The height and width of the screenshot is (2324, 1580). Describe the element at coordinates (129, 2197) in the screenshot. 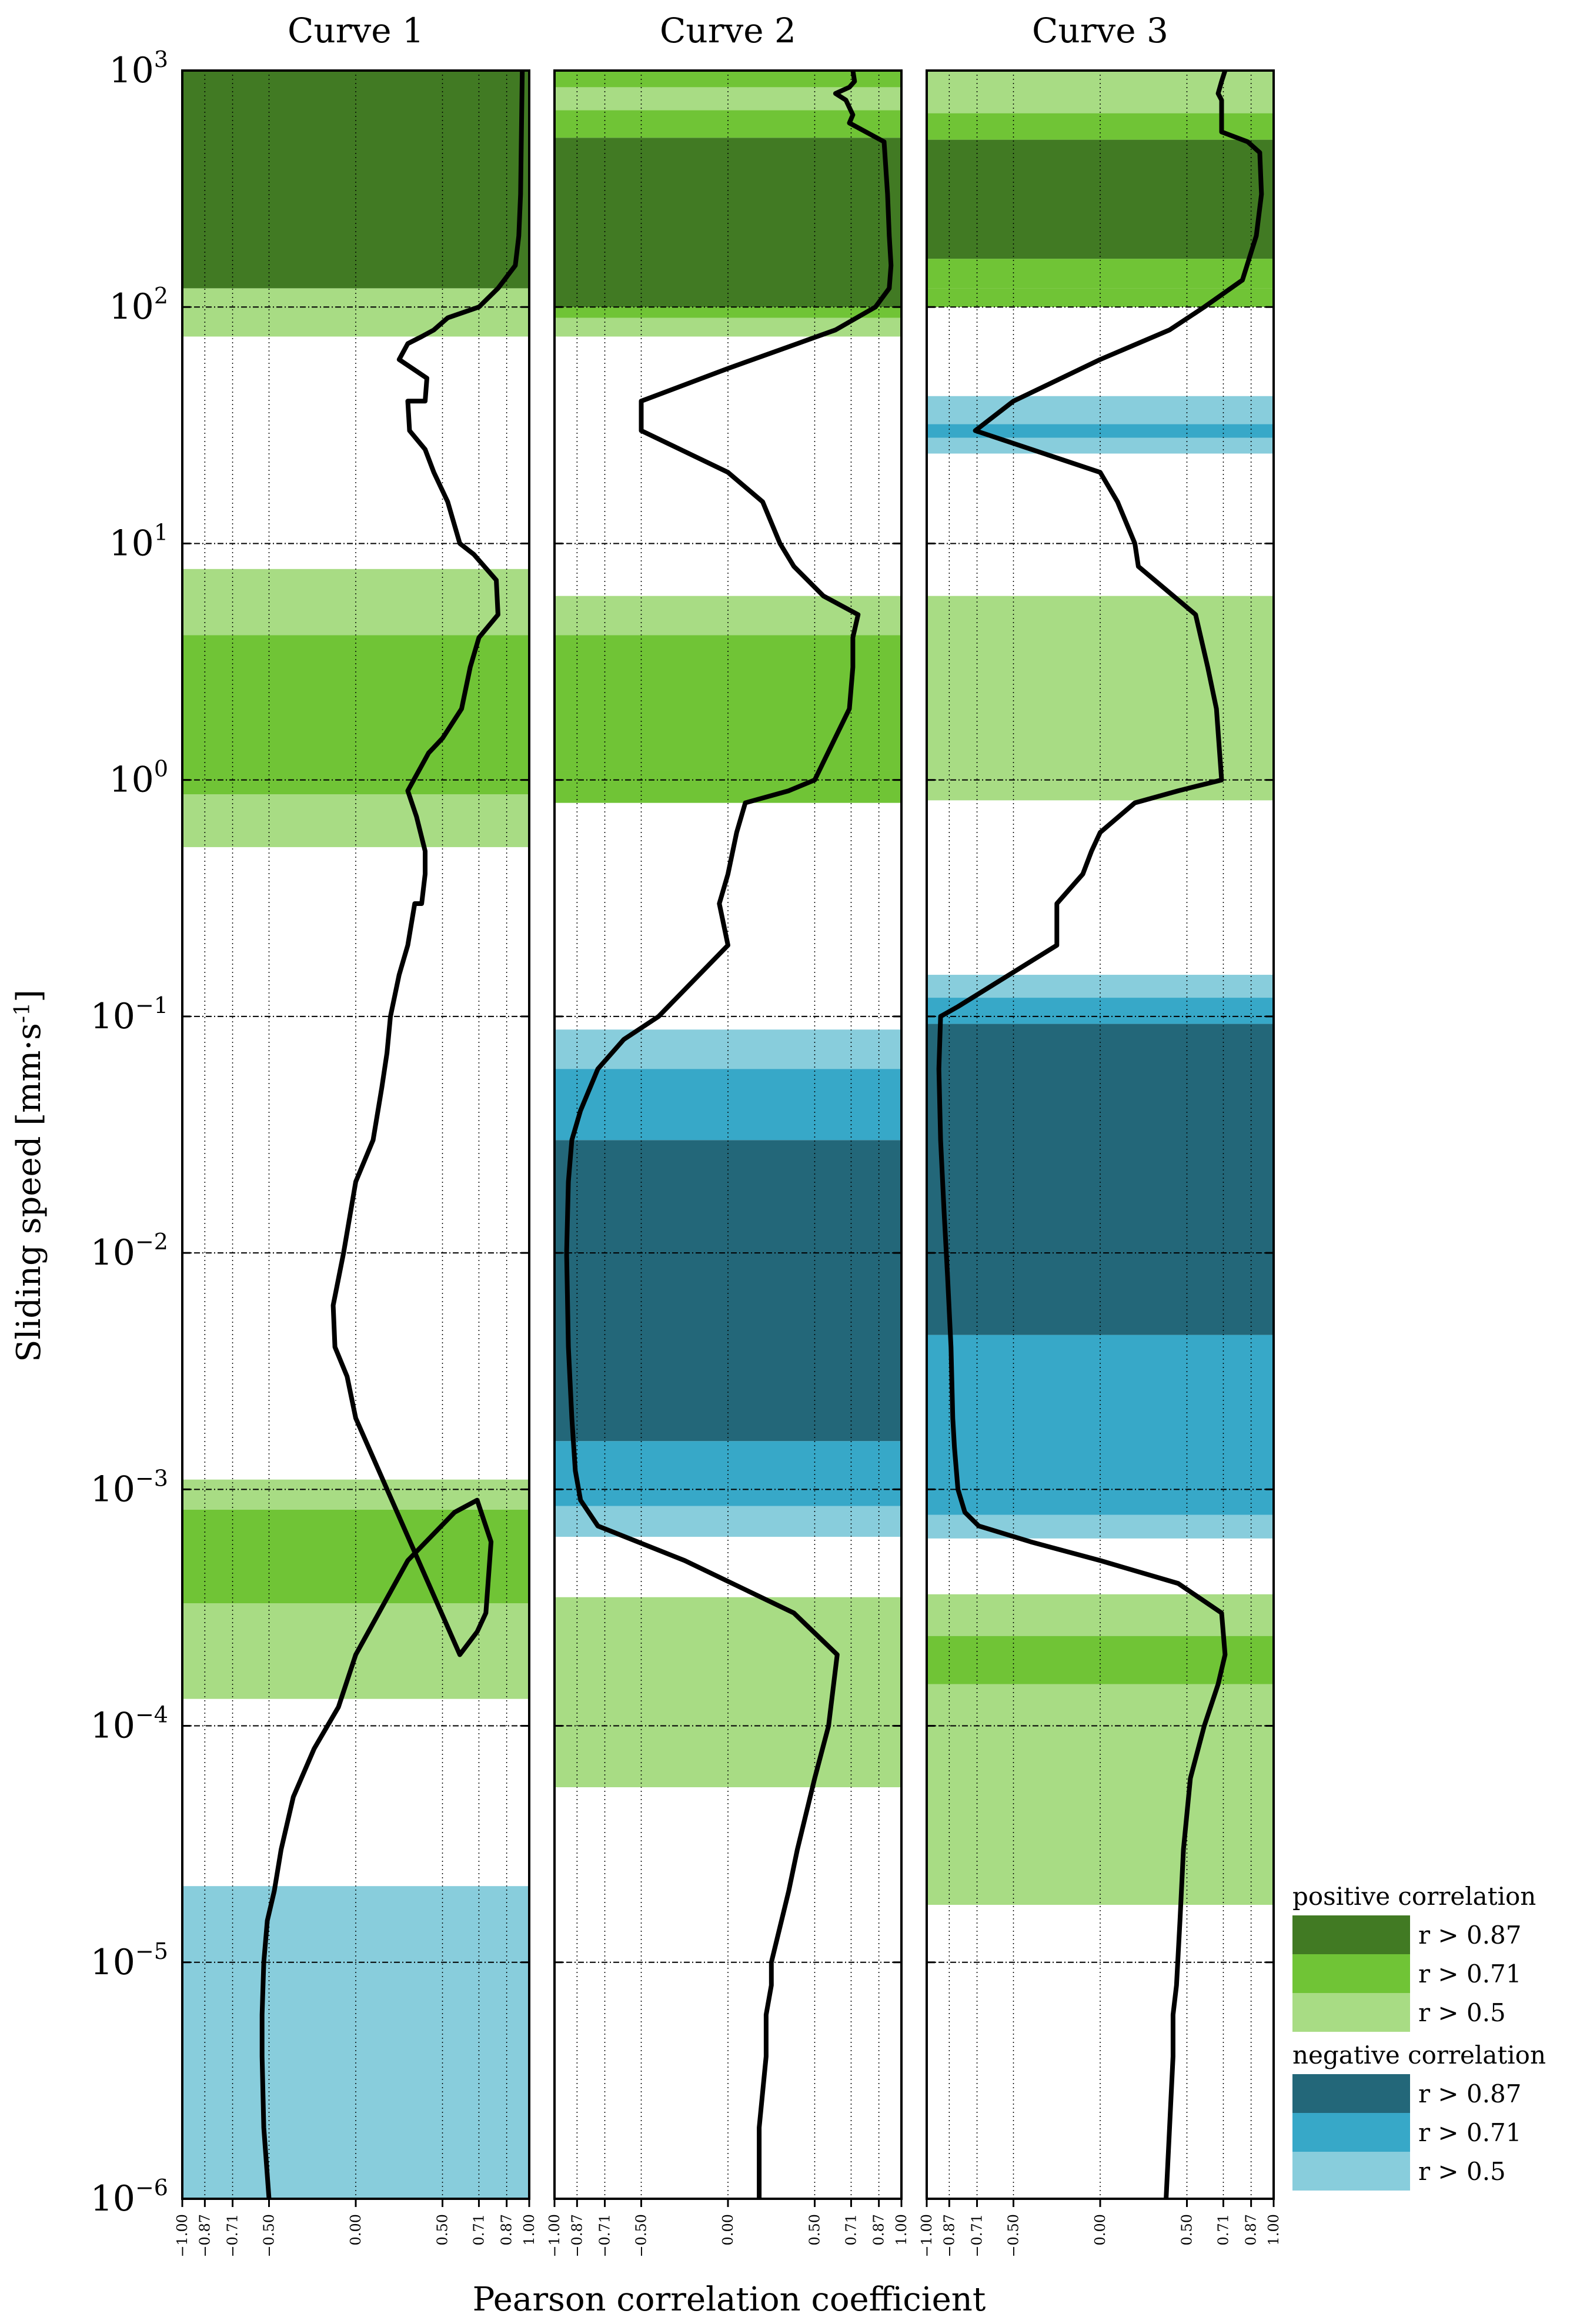

I see `y-tick-label: 10⁻⁶` at that location.